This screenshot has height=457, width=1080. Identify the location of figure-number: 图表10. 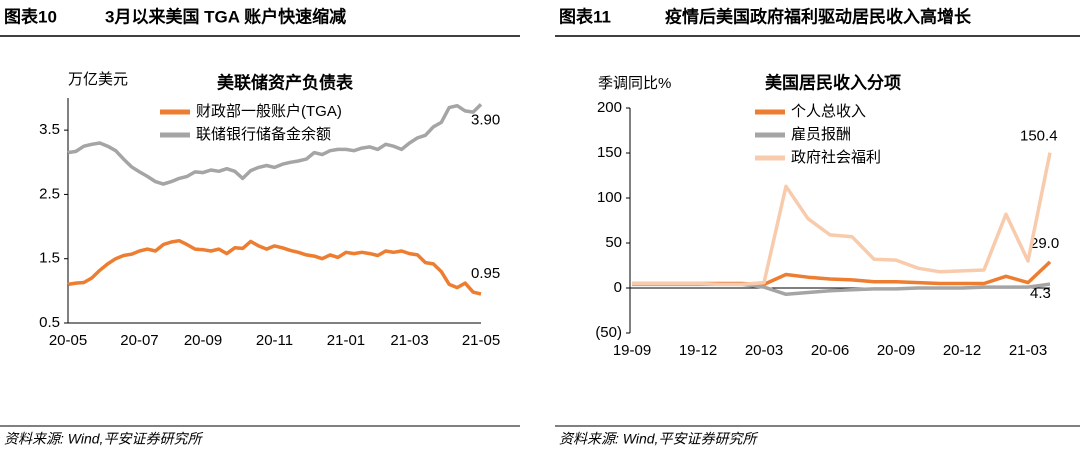
(30, 16).